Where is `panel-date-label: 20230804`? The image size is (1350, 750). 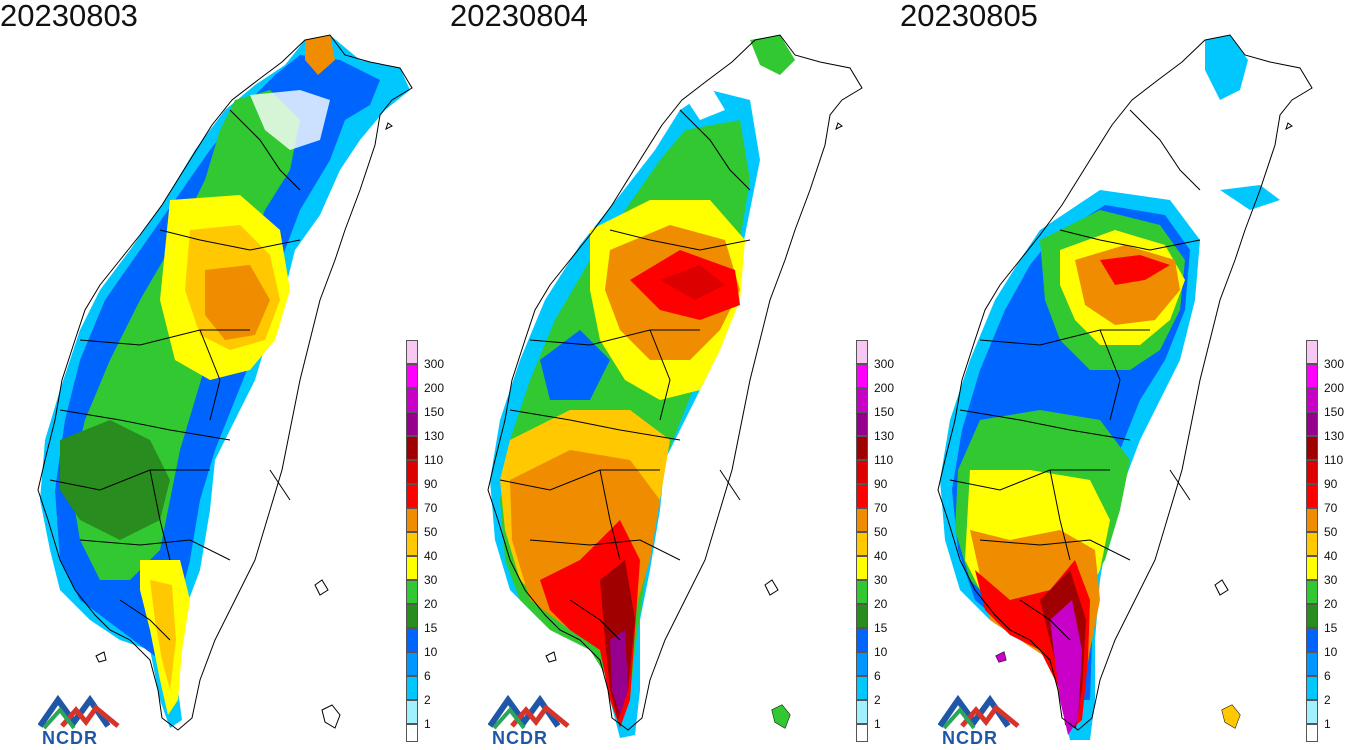
panel-date-label: 20230804 is located at coordinates (519, 16).